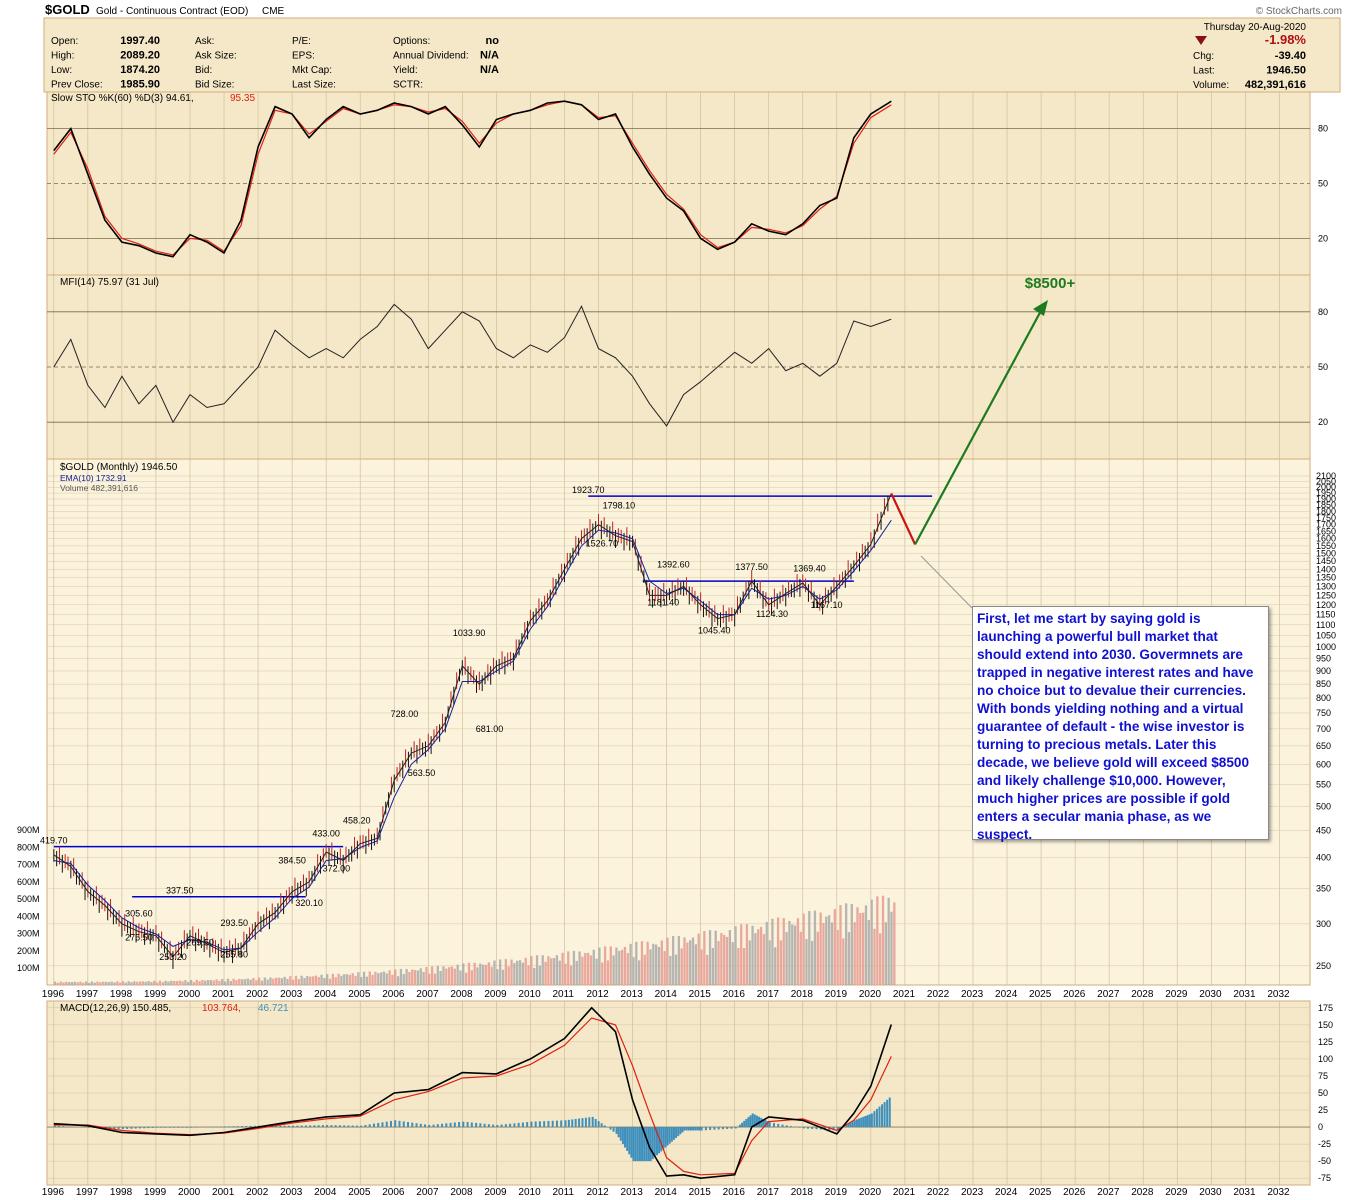  I want to click on x-tick-label: 1999, so click(155, 994).